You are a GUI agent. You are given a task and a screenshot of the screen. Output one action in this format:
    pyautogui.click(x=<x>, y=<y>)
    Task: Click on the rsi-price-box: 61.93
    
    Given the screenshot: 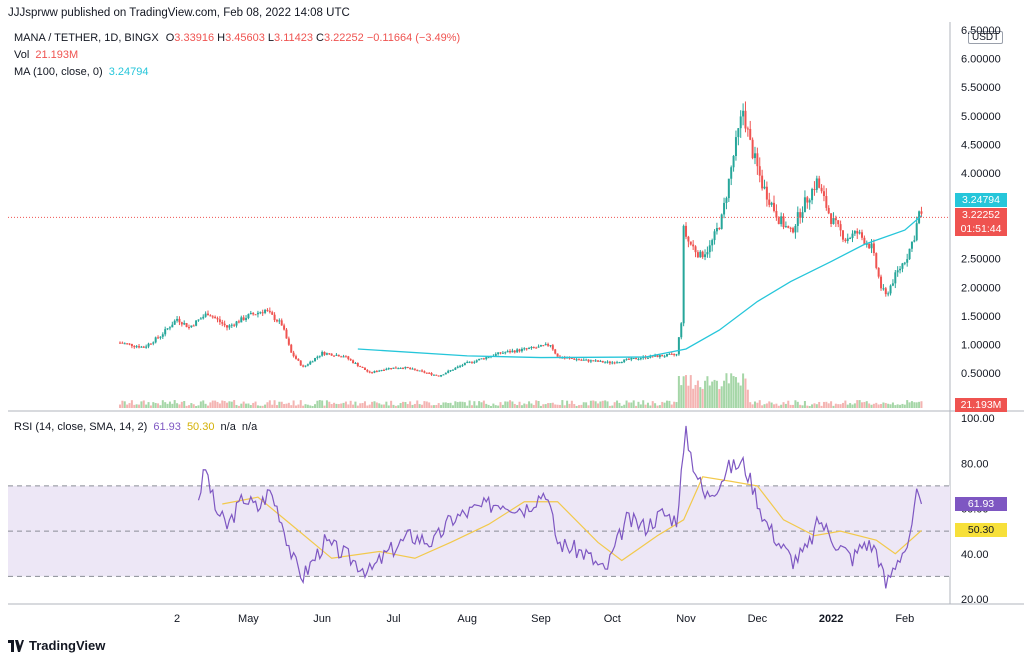 What is the action you would take?
    pyautogui.click(x=981, y=504)
    